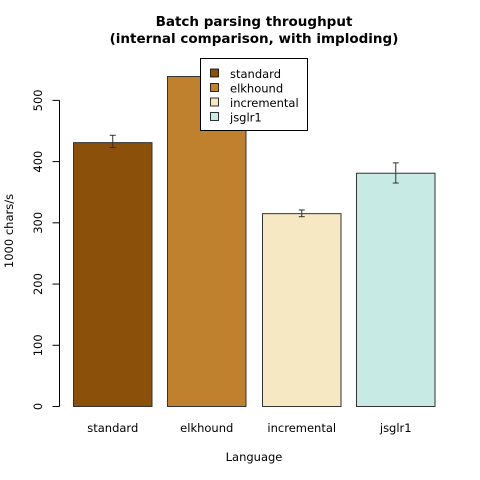 This screenshot has width=480, height=480. What do you see at coordinates (302, 310) in the screenshot?
I see `bar-incremental` at bounding box center [302, 310].